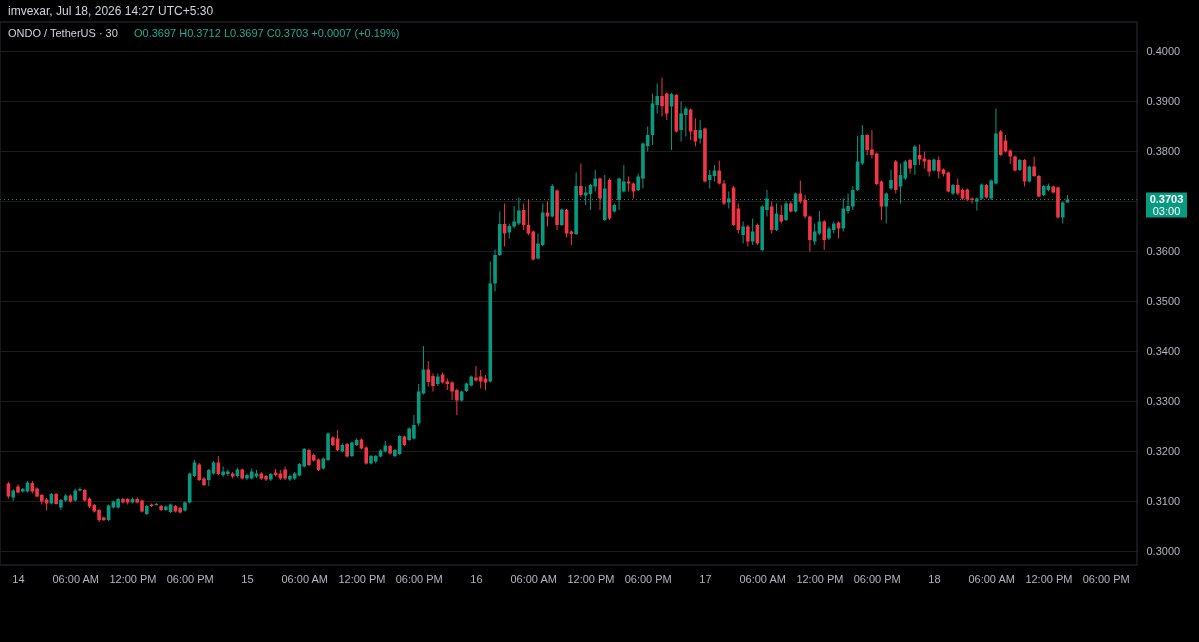 The image size is (1199, 642). What do you see at coordinates (1163, 50) in the screenshot?
I see `y-tick-label: 0.4000` at bounding box center [1163, 50].